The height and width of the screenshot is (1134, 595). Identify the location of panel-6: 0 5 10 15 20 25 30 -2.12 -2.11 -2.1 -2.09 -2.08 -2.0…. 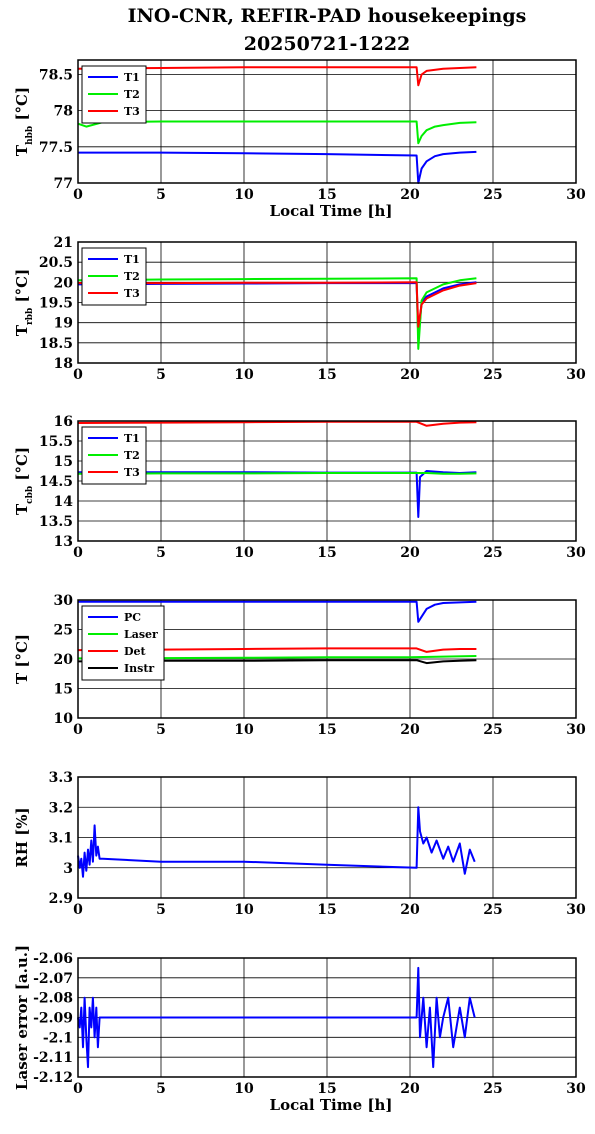
(299, 1029).